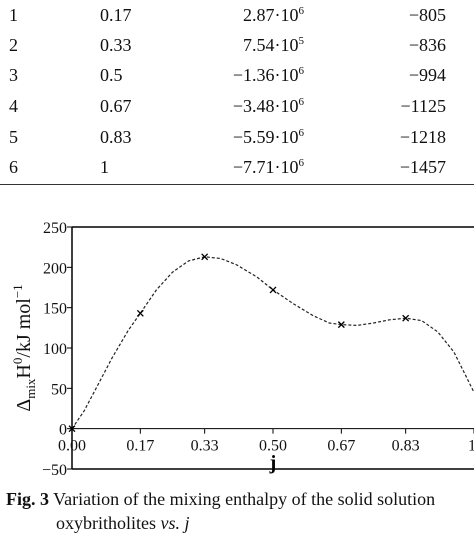 The width and height of the screenshot is (474, 535). What do you see at coordinates (104, 167) in the screenshot?
I see `row-j: 1` at bounding box center [104, 167].